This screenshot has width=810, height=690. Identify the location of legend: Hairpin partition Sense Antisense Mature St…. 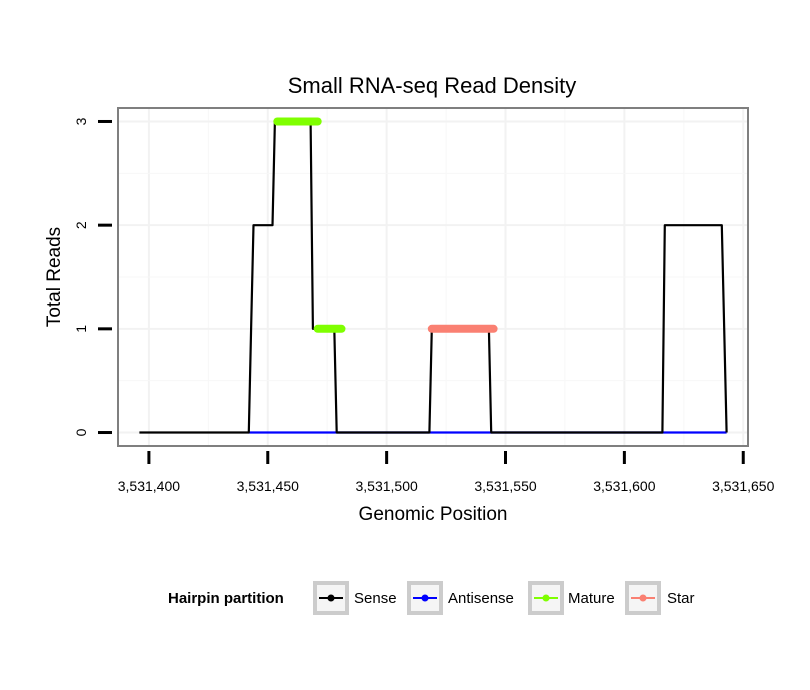
(431, 598).